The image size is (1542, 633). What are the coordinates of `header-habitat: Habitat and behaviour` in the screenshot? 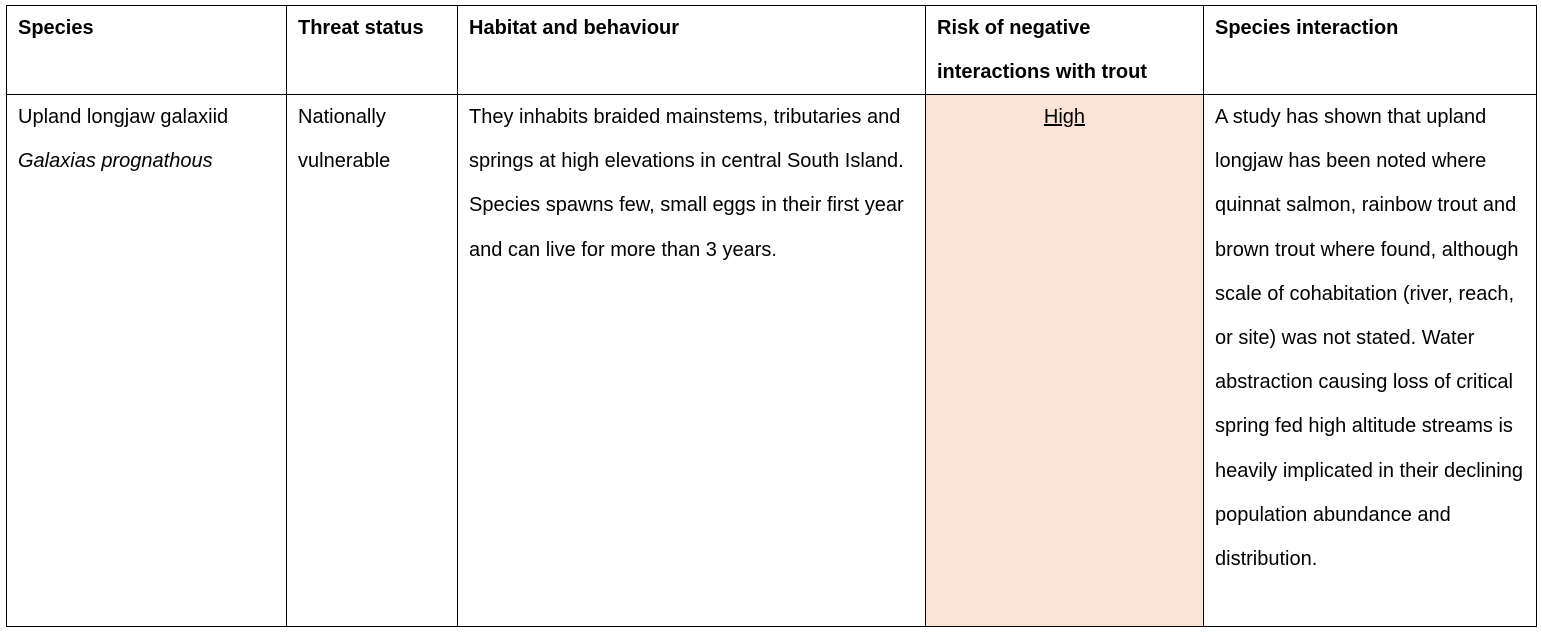 It's located at (691, 50).